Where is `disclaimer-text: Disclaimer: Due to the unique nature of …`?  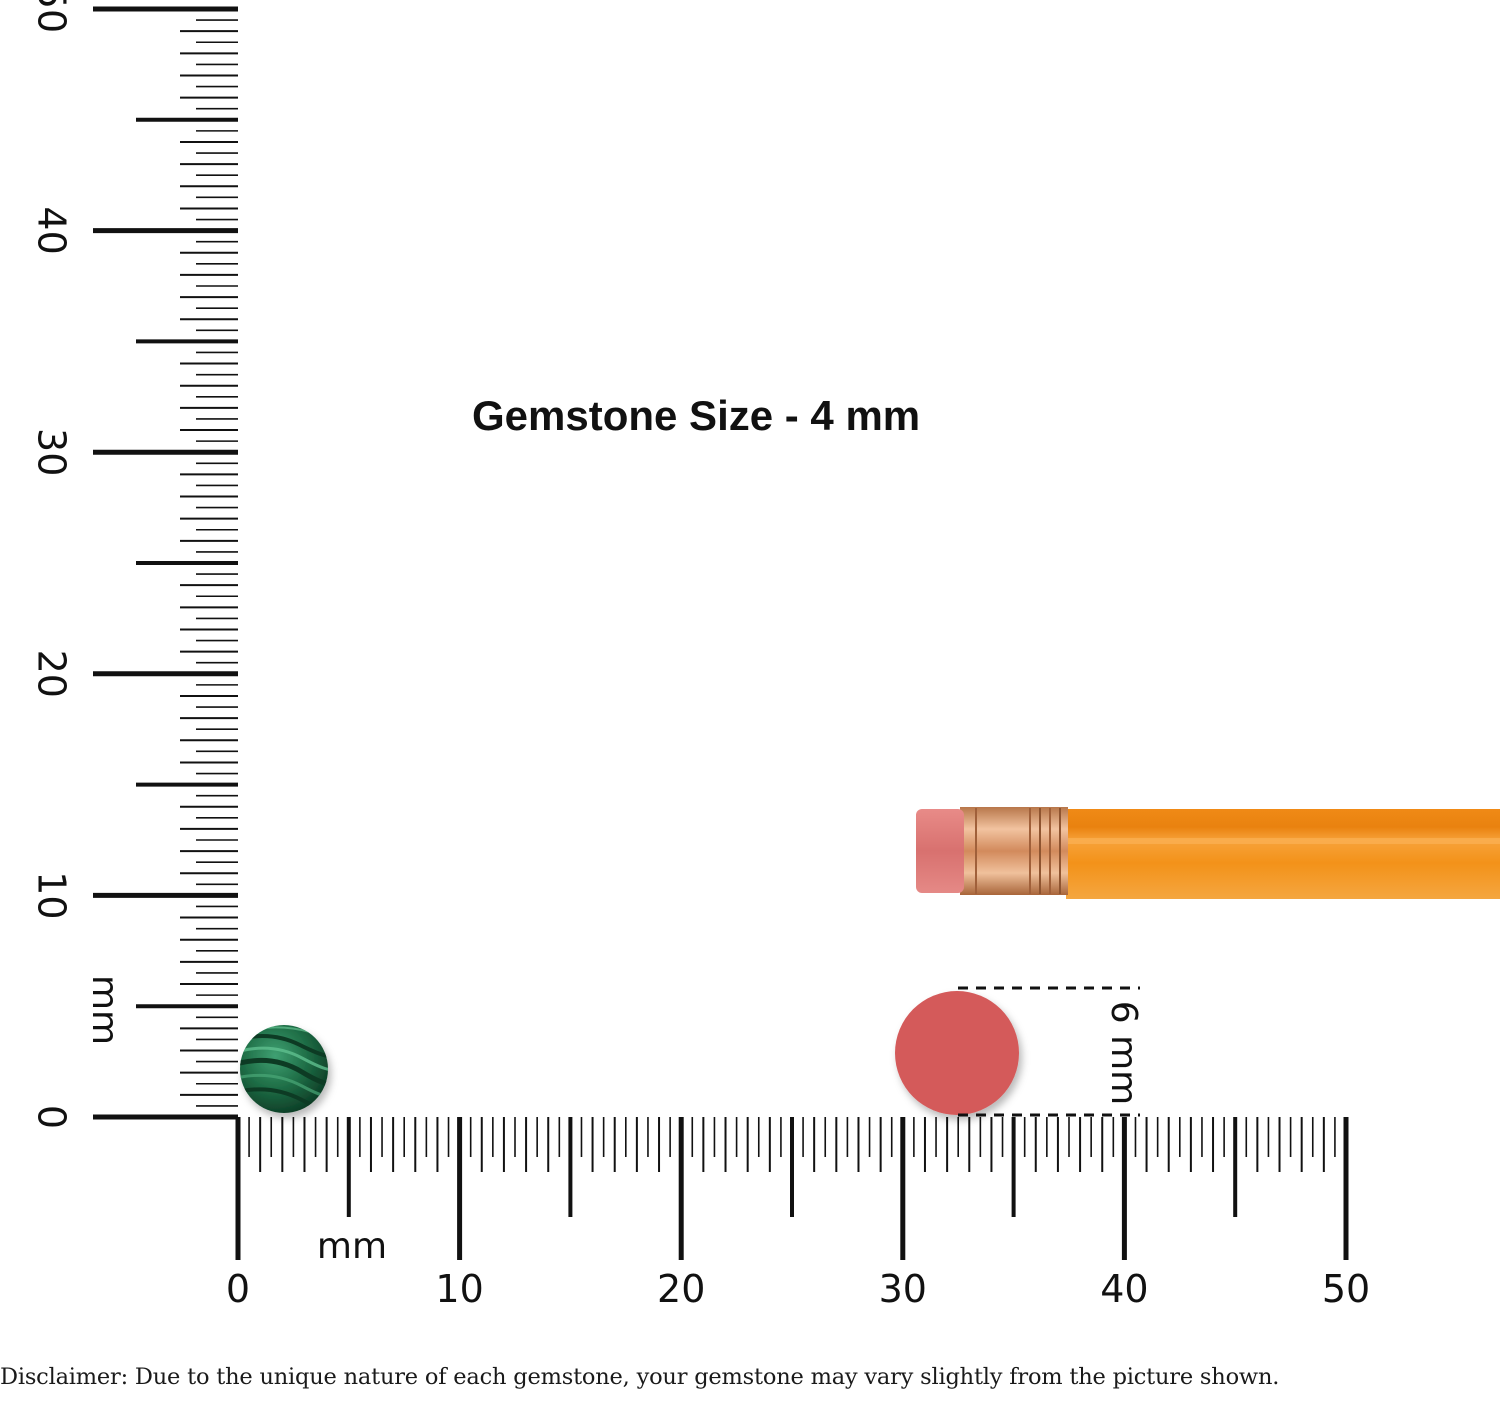
disclaimer-text: Disclaimer: Due to the unique nature of … is located at coordinates (640, 1377).